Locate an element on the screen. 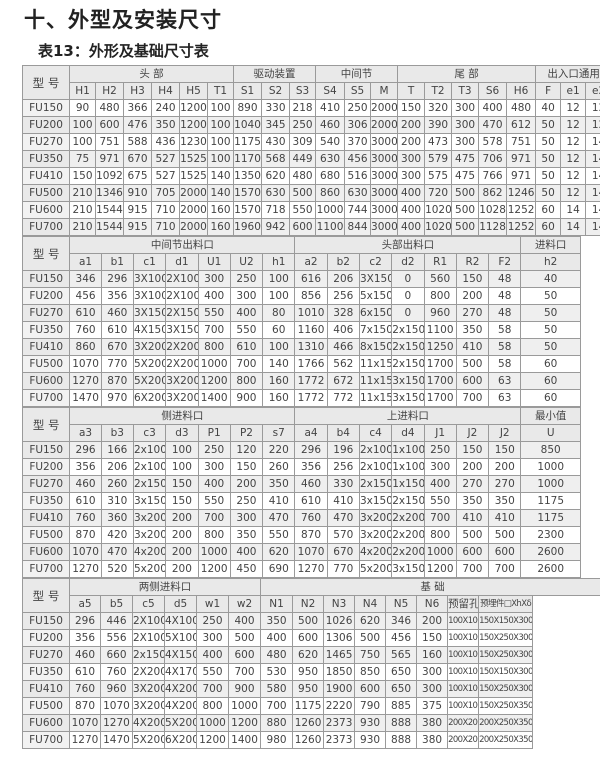 Image resolution: width=600 pixels, height=760 pixels. value-cell: 210 is located at coordinates (82, 193).